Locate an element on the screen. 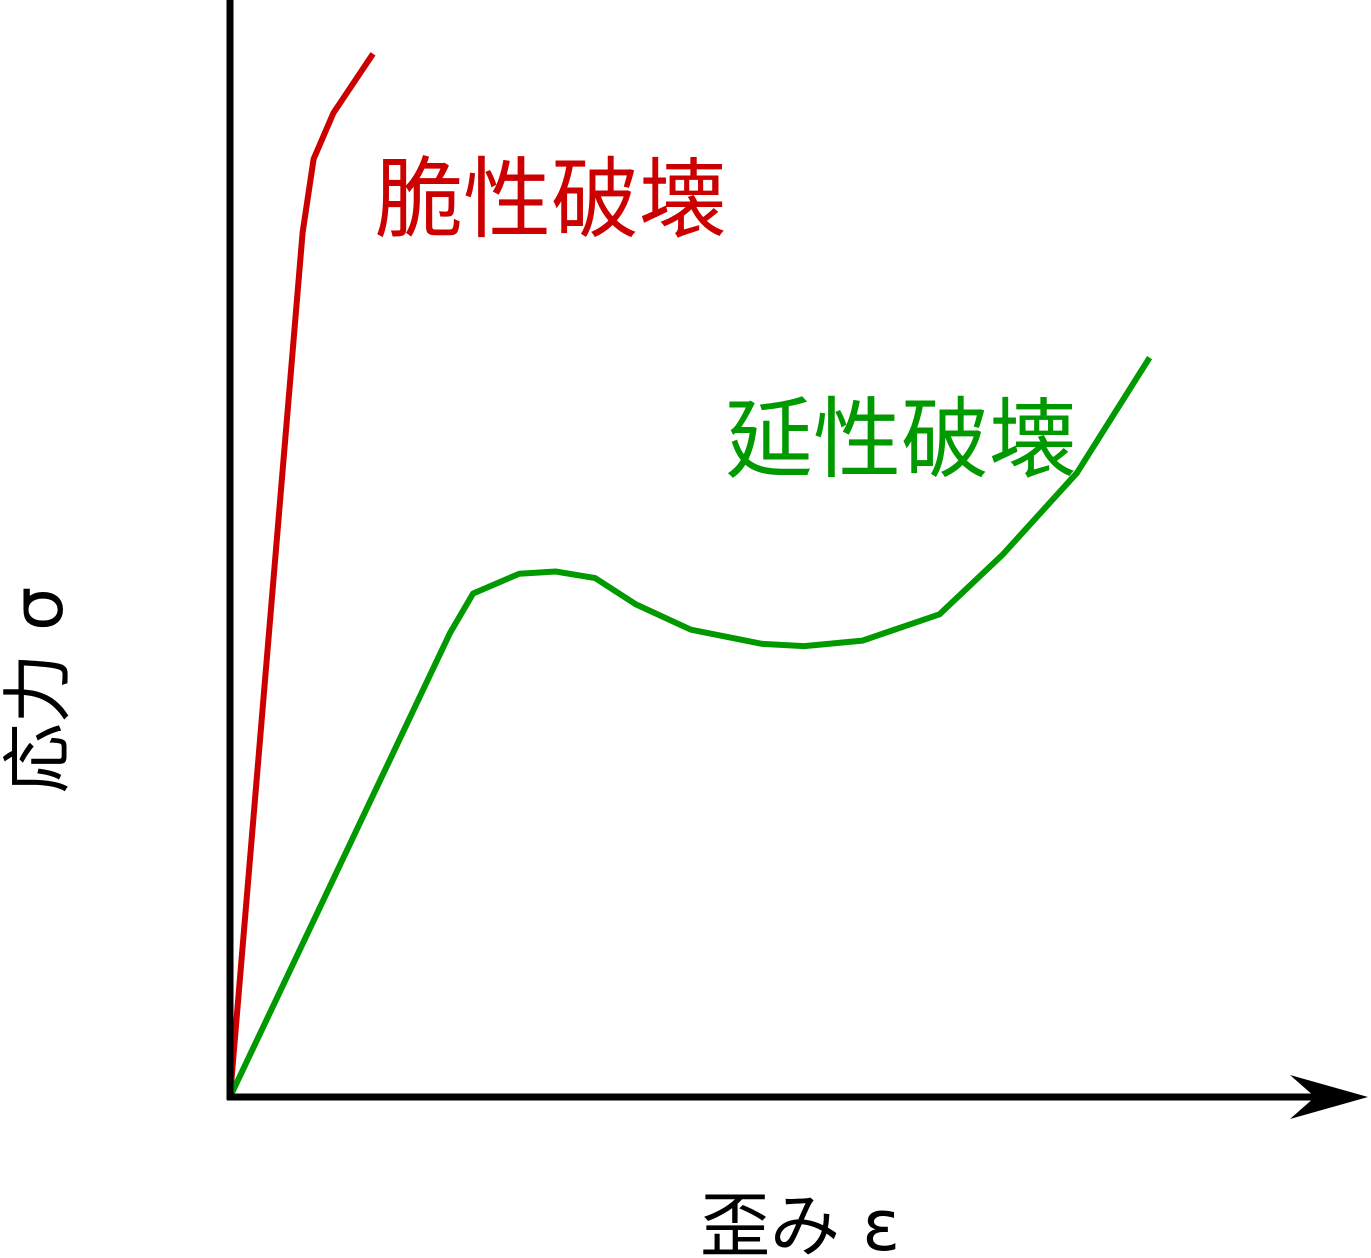  y-axis-label: 応力 σ is located at coordinates (39, 690).